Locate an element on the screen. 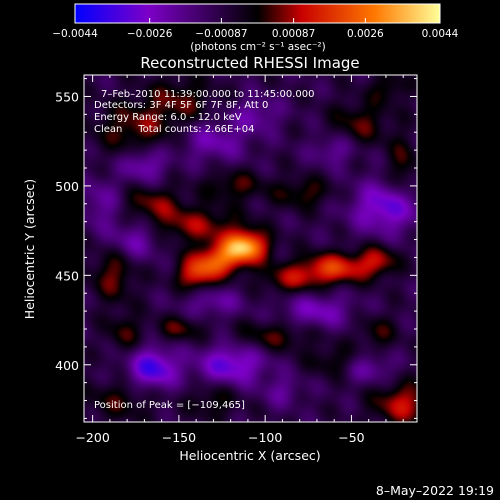  x-tick-label: −100 is located at coordinates (265, 437).